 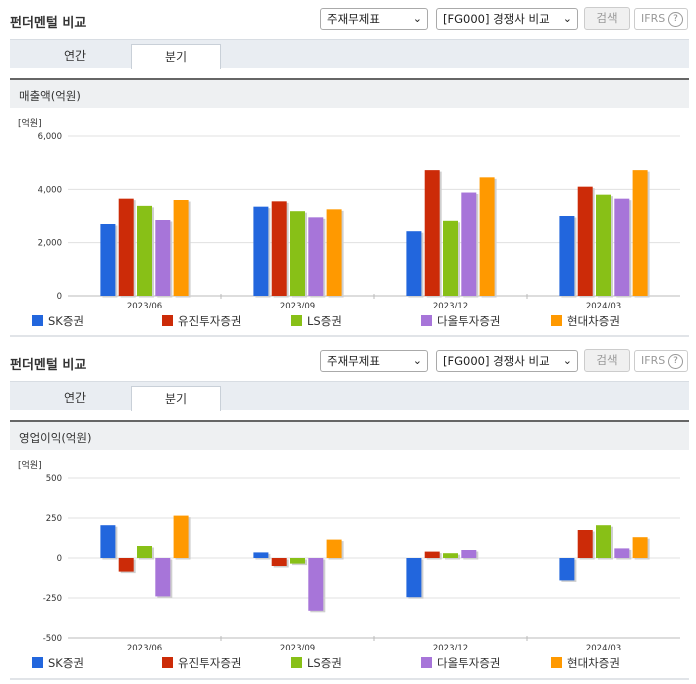 What do you see at coordinates (349, 54) in the screenshot?
I see `period-tabs: 연간 분기` at bounding box center [349, 54].